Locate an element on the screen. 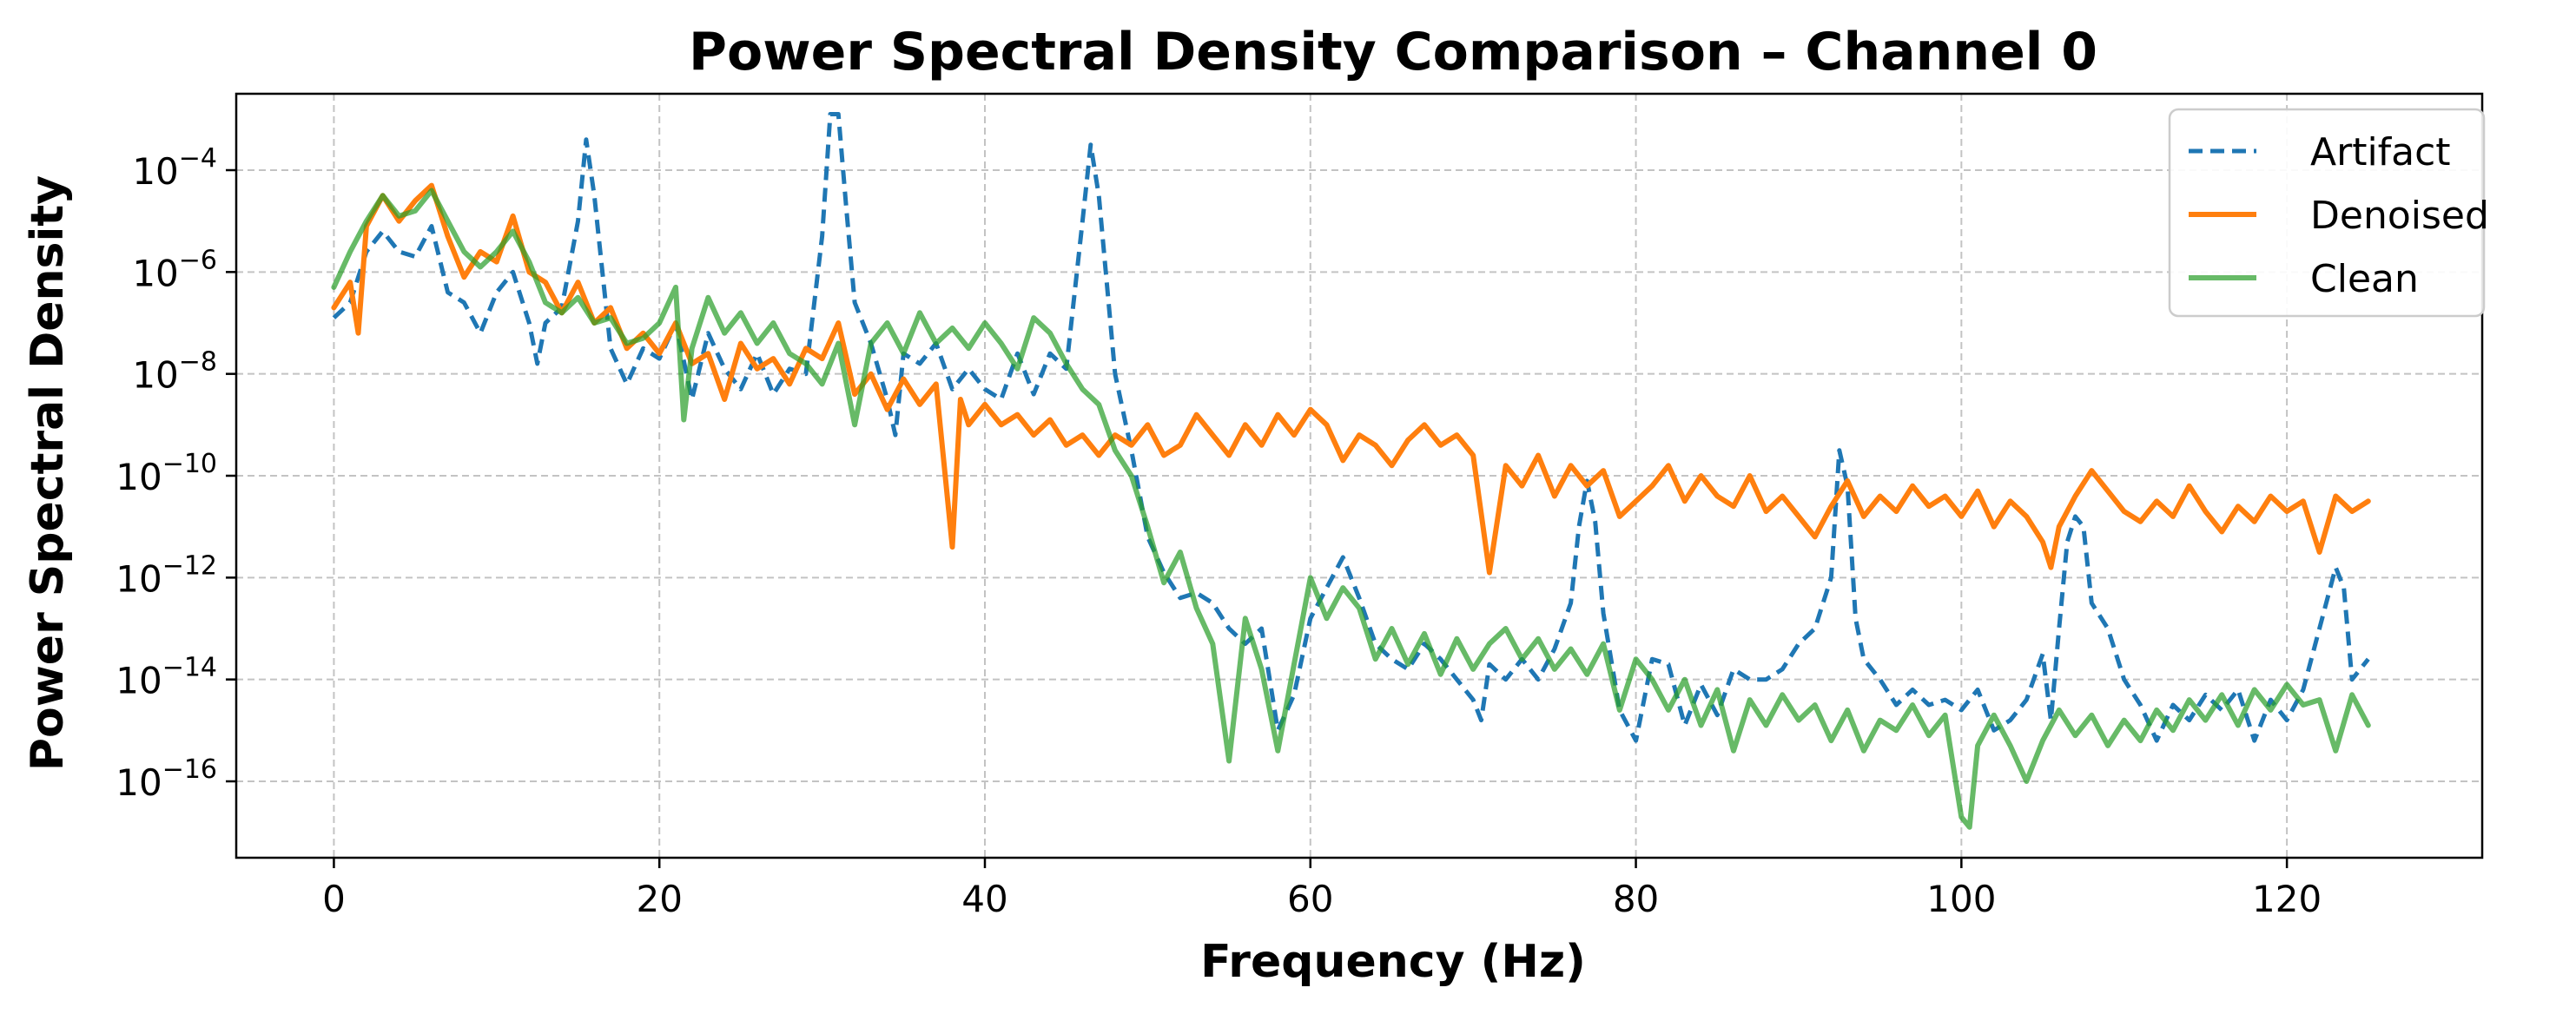 The image size is (2576, 1014). y-axis-ticks: 10⁻⁴ 10⁻⁶ 10⁻⁸ 10⁻¹⁰ 10⁻¹² 10⁻¹⁴ 10⁻¹⁶ is located at coordinates (176, 474).